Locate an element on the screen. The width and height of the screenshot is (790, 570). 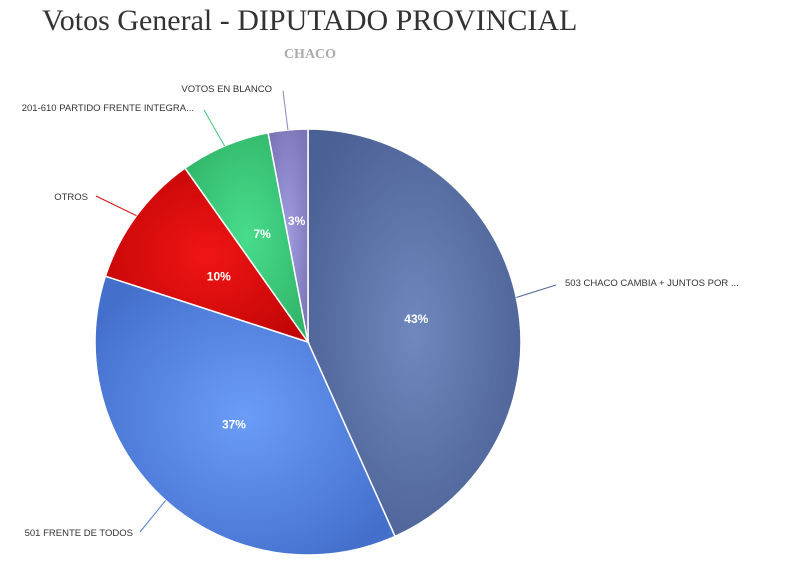
slice-category-label: 501 FRENTE DE TODOS is located at coordinates (79, 533).